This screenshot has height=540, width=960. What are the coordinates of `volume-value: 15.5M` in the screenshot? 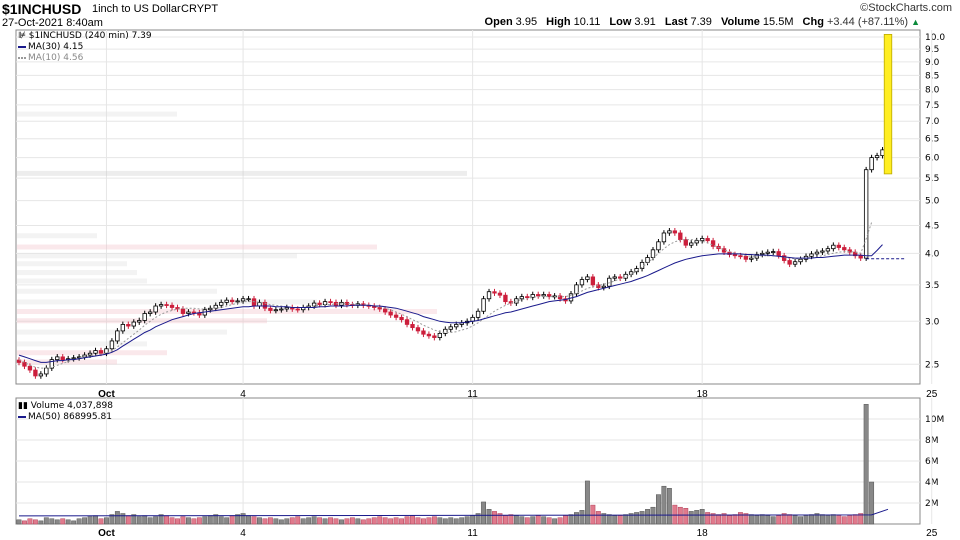 It's located at (778, 22).